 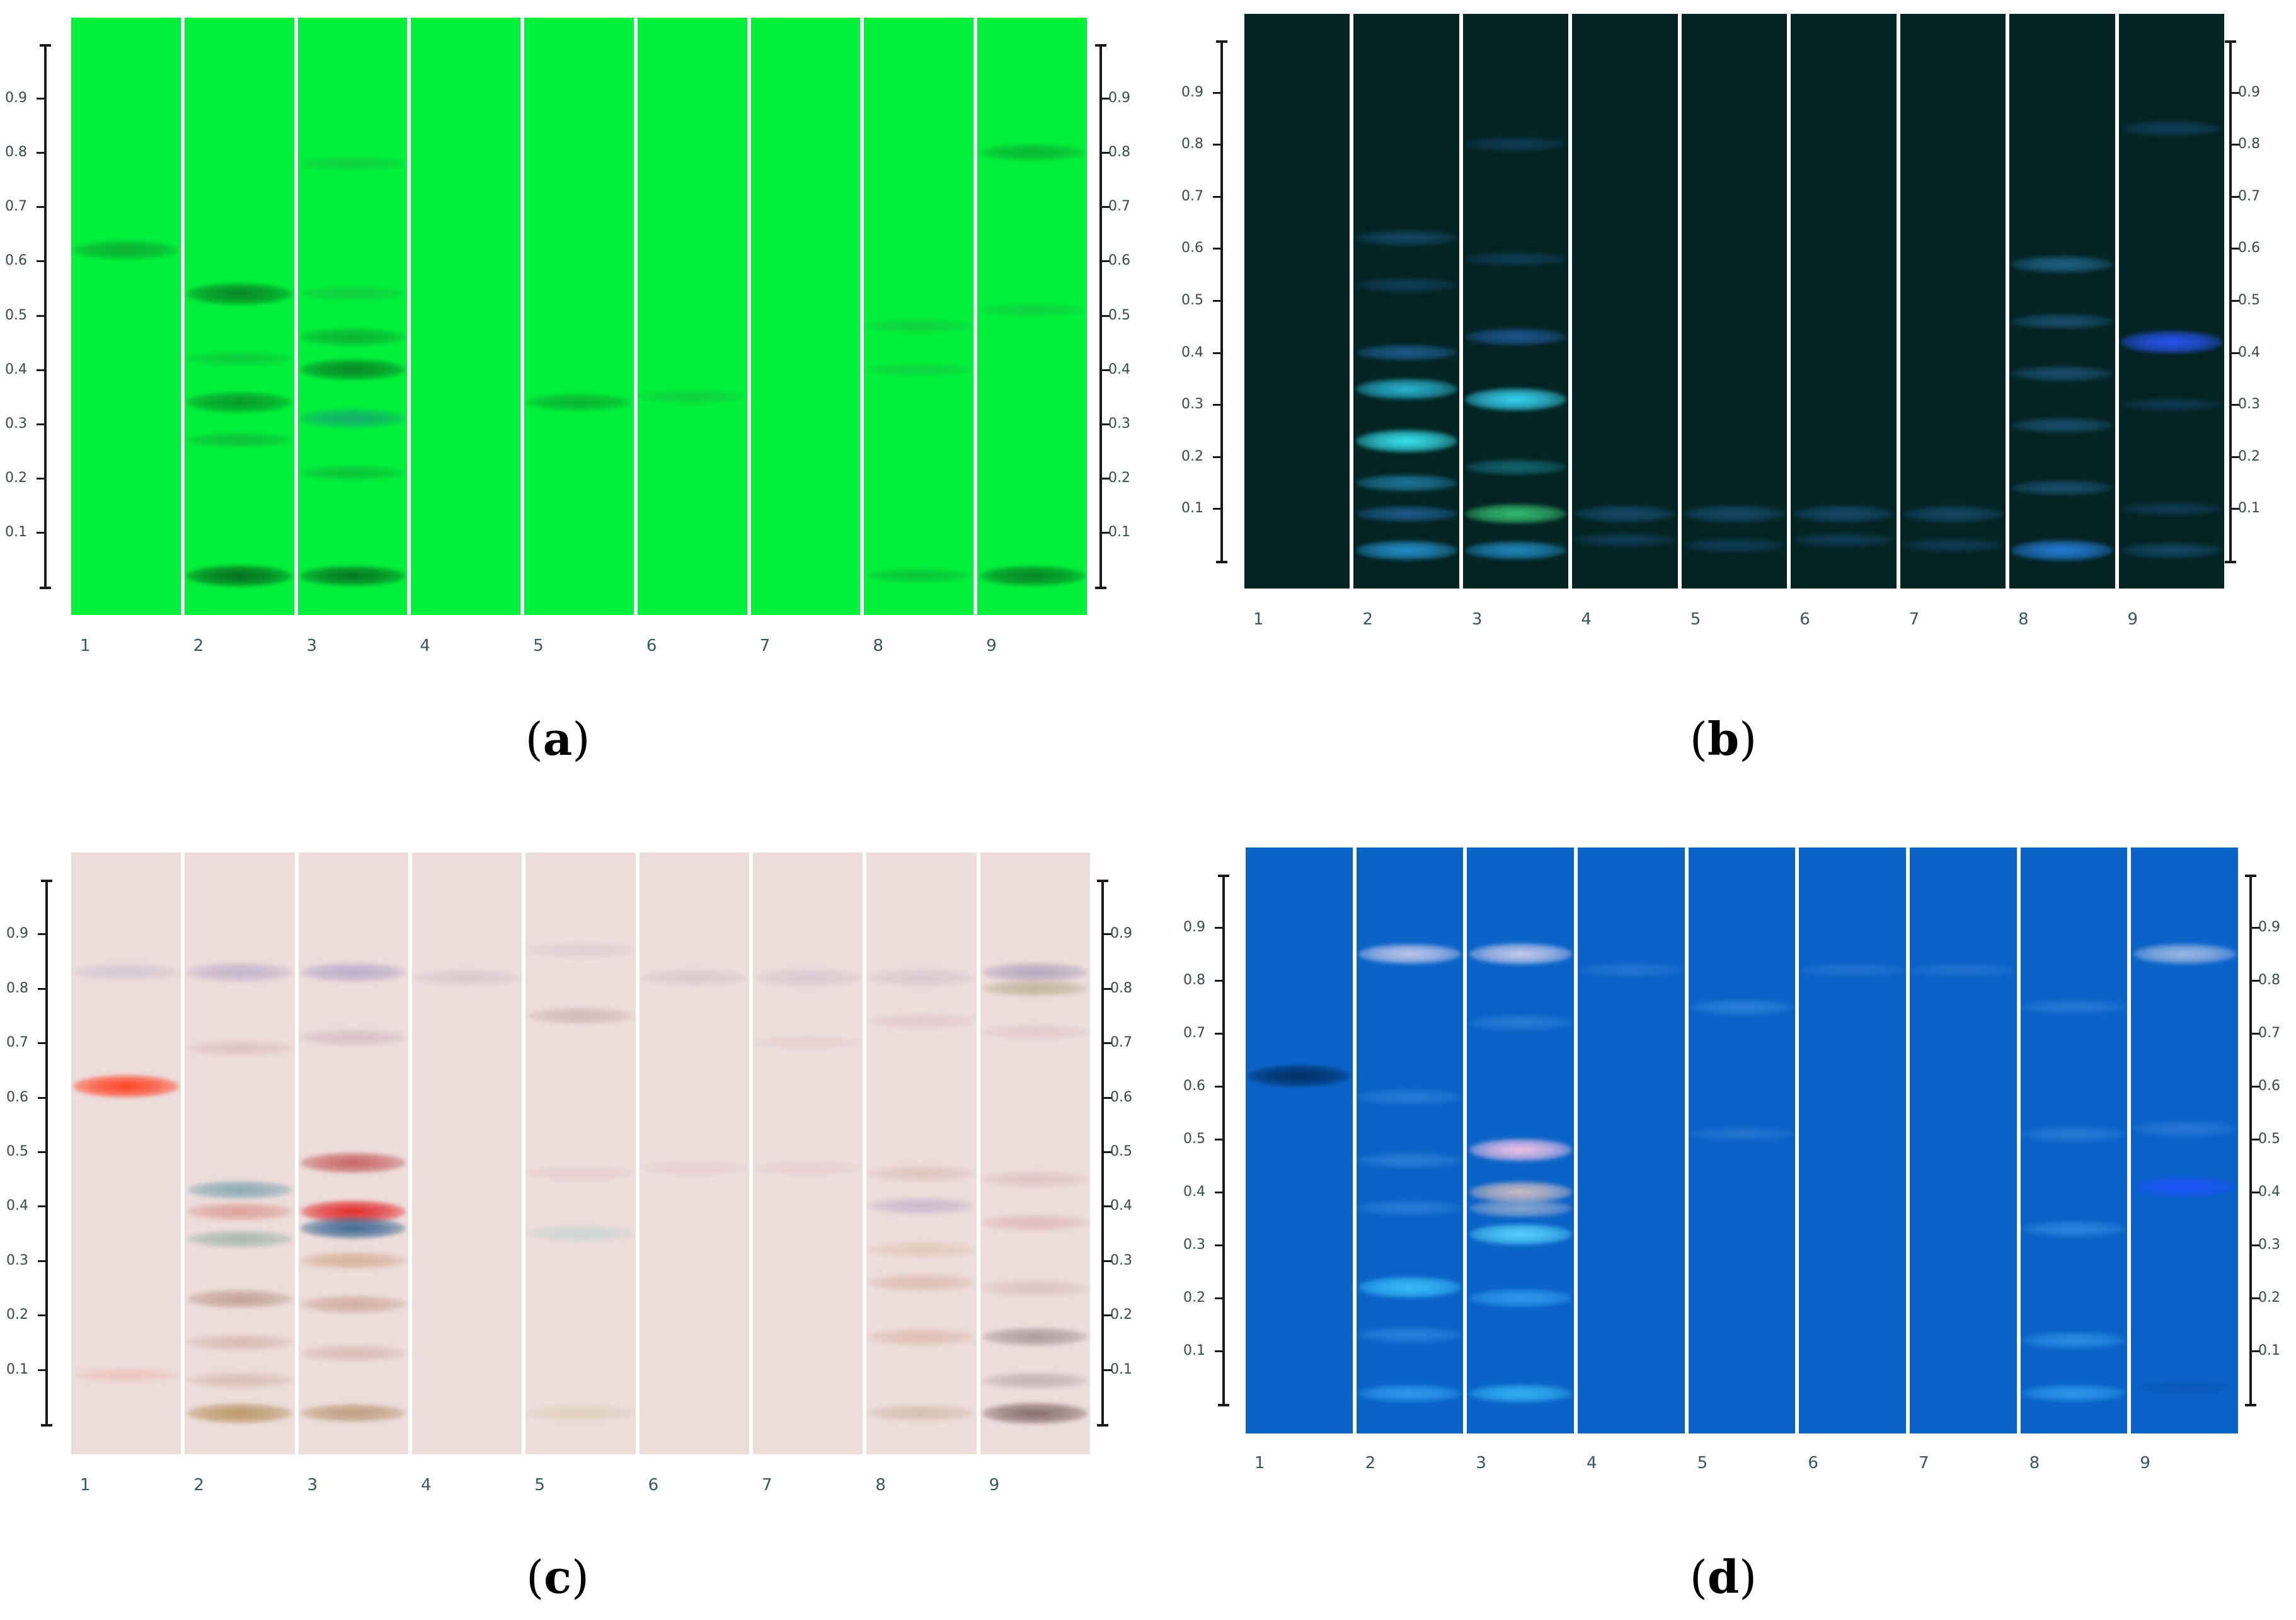 What do you see at coordinates (1194, 1192) in the screenshot?
I see `rf-tick-label-left-d: 0.4` at bounding box center [1194, 1192].